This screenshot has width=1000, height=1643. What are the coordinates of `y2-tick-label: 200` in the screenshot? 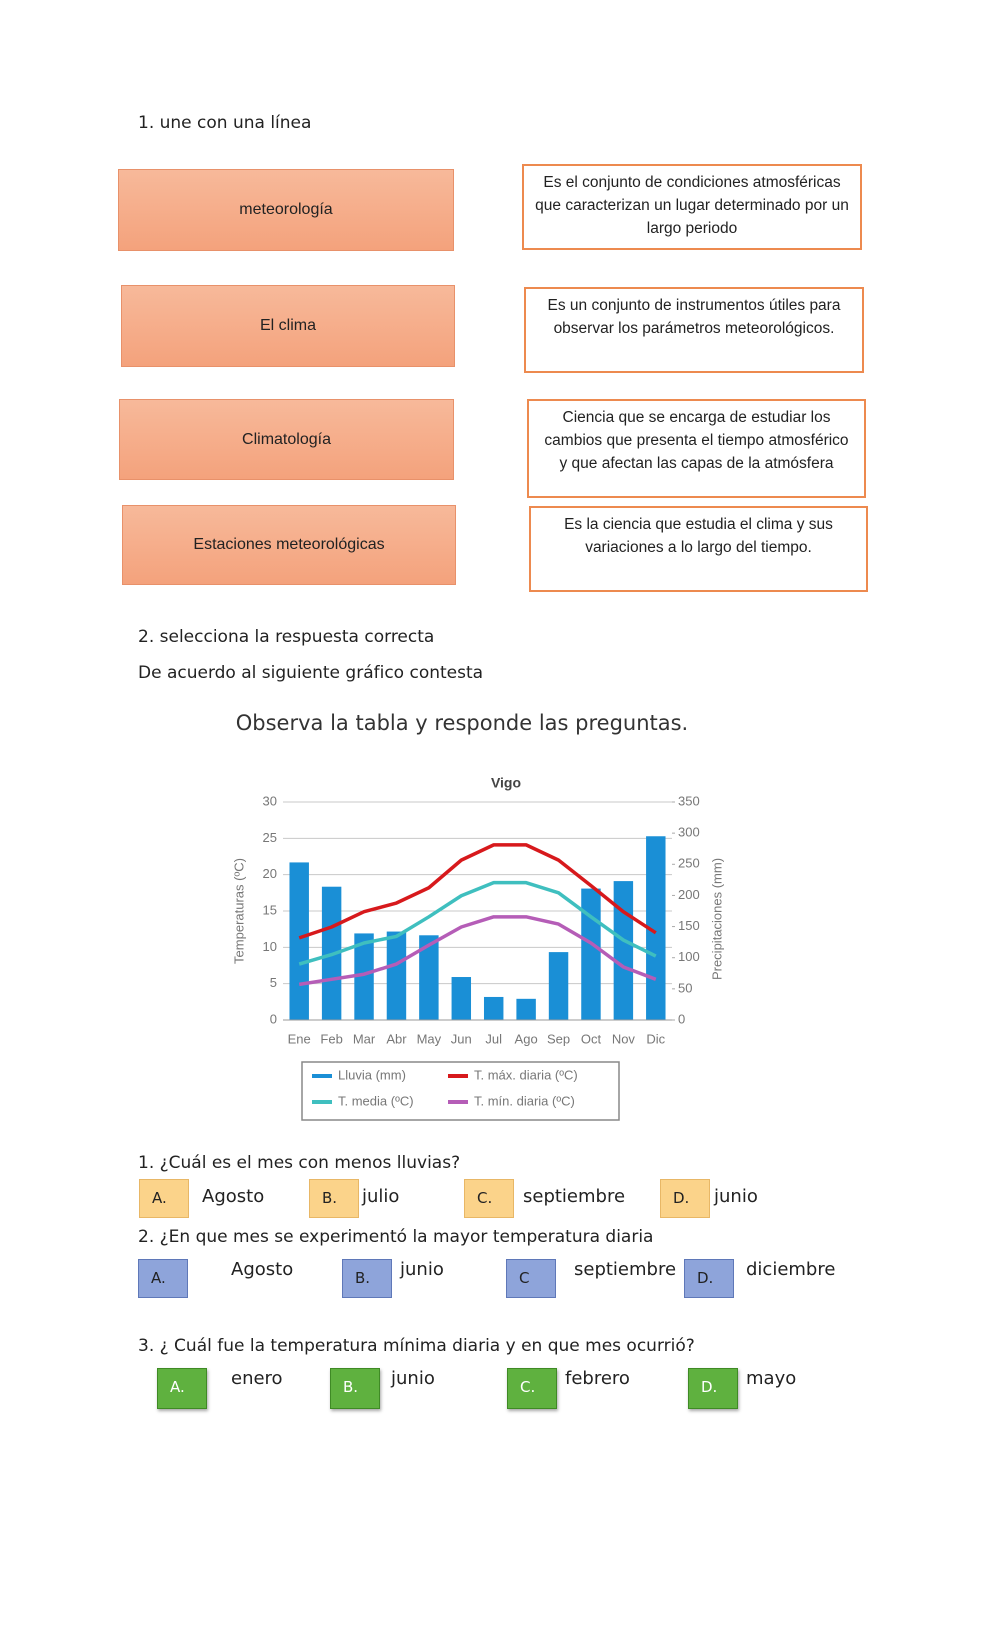 It's located at (689, 894).